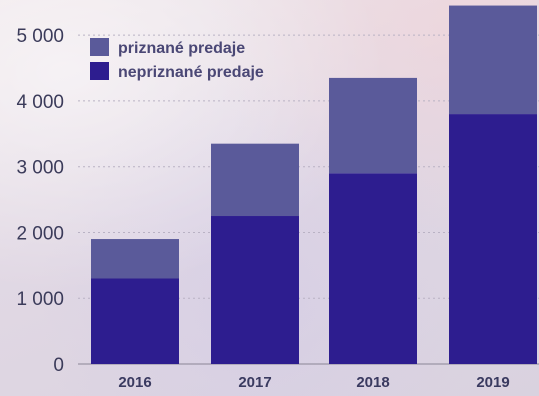 This screenshot has width=539, height=396. What do you see at coordinates (493, 239) in the screenshot?
I see `bar-2019-nepriznane` at bounding box center [493, 239].